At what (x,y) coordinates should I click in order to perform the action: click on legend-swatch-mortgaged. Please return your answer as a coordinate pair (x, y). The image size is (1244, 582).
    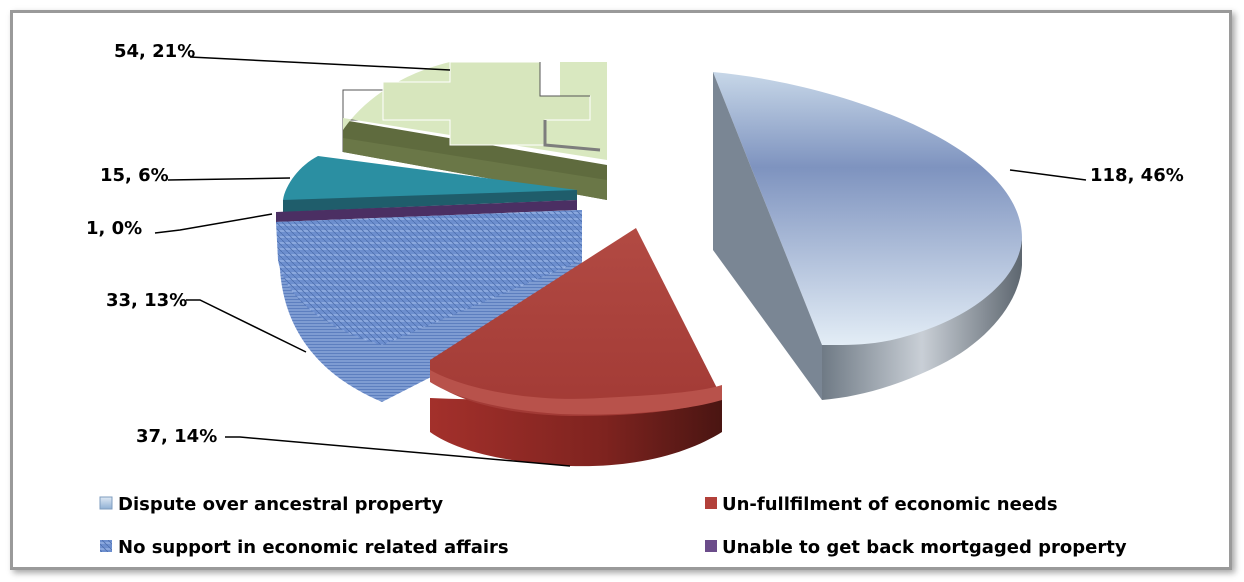
    Looking at the image, I should click on (711, 546).